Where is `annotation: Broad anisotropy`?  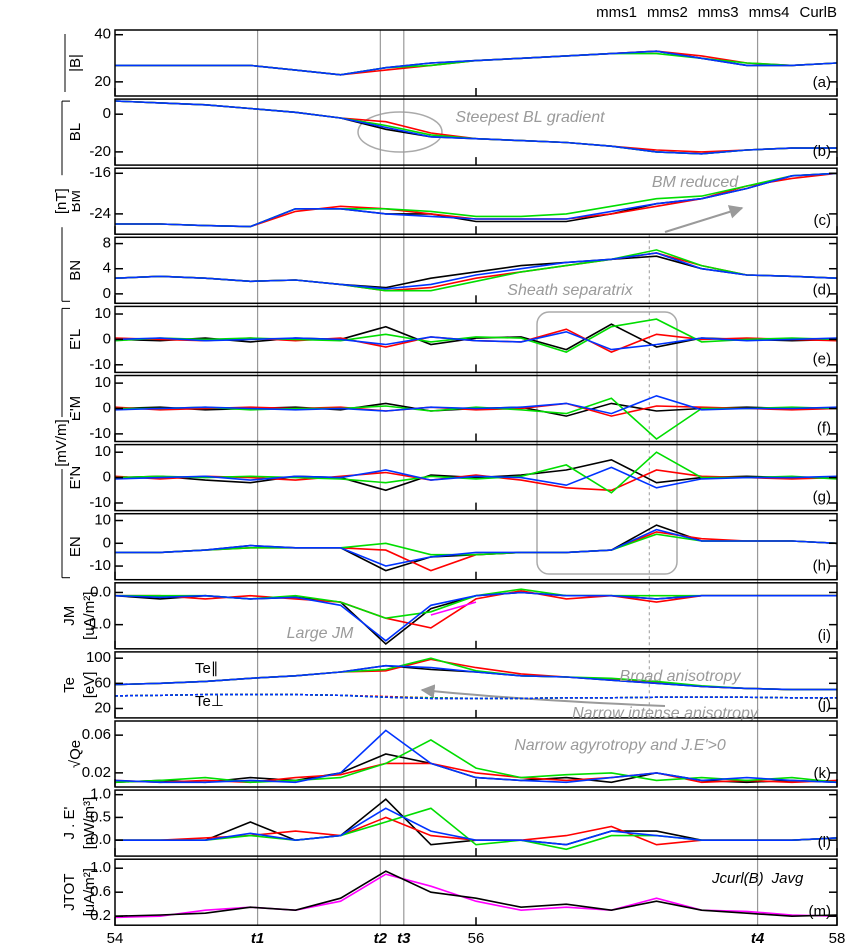
annotation: Broad anisotropy is located at coordinates (681, 676).